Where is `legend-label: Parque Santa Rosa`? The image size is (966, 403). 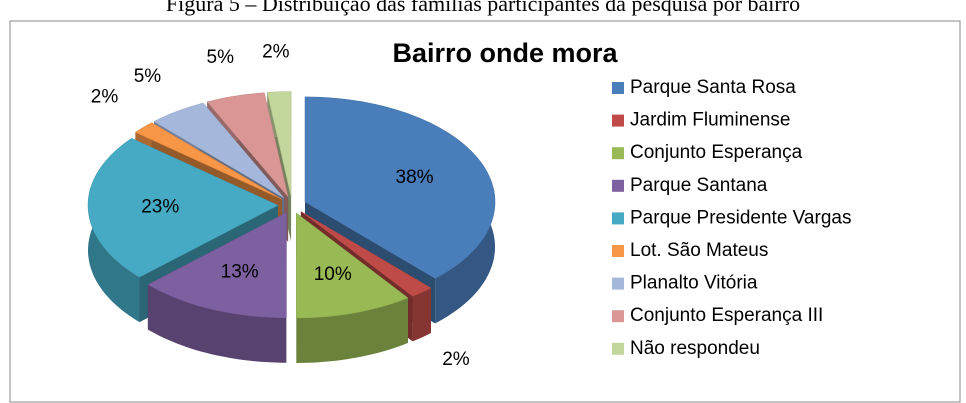
legend-label: Parque Santa Rosa is located at coordinates (713, 87).